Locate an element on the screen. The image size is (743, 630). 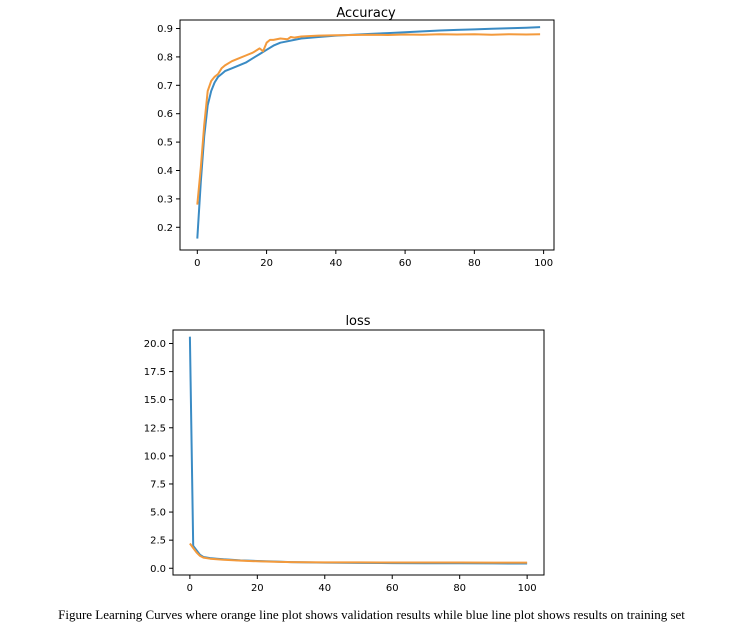
accuracy-y-tick-label: 0.7 is located at coordinates (165, 86).